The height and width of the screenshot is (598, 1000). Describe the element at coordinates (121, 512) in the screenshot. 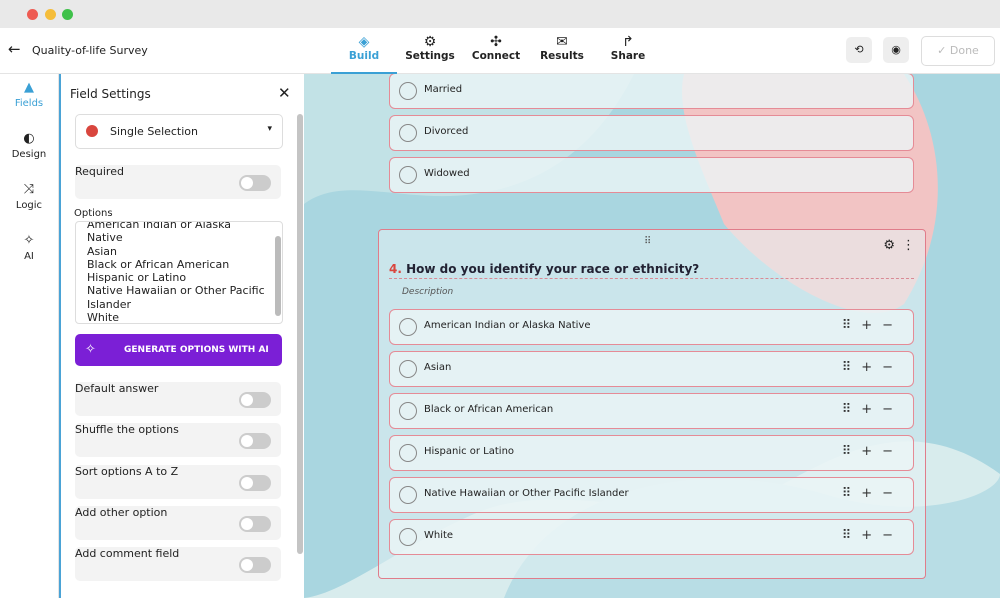

I see `toggle-label: Add other option` at that location.